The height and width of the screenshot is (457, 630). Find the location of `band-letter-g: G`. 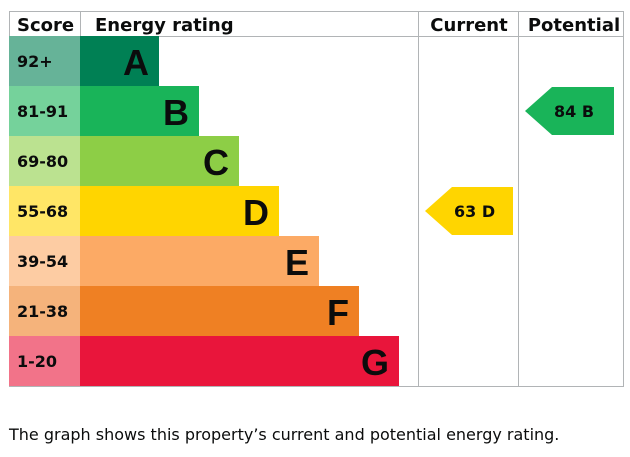

band-letter-g: G is located at coordinates (375, 362).